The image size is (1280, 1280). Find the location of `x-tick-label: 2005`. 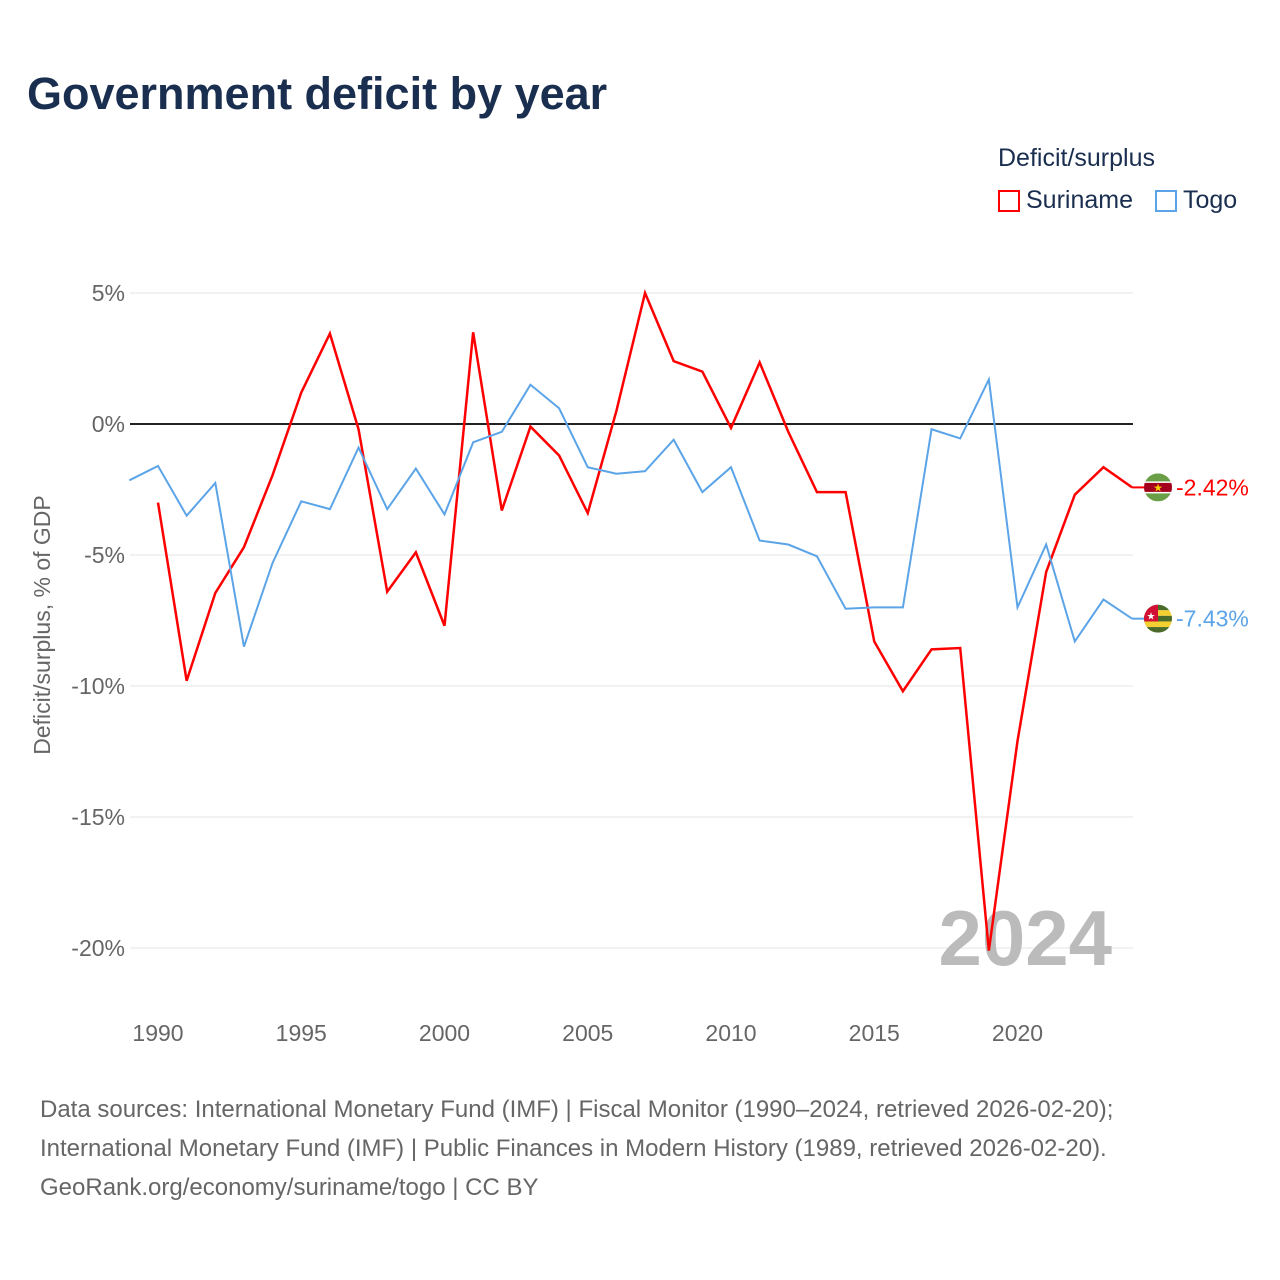

x-tick-label: 2005 is located at coordinates (587, 1033).